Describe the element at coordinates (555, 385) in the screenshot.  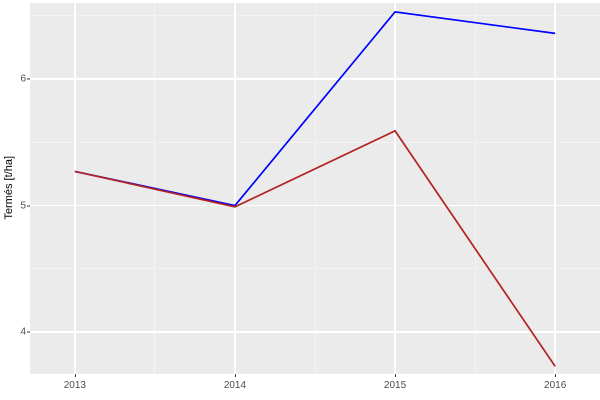
I see `x-axis-tick-label: 2016` at that location.